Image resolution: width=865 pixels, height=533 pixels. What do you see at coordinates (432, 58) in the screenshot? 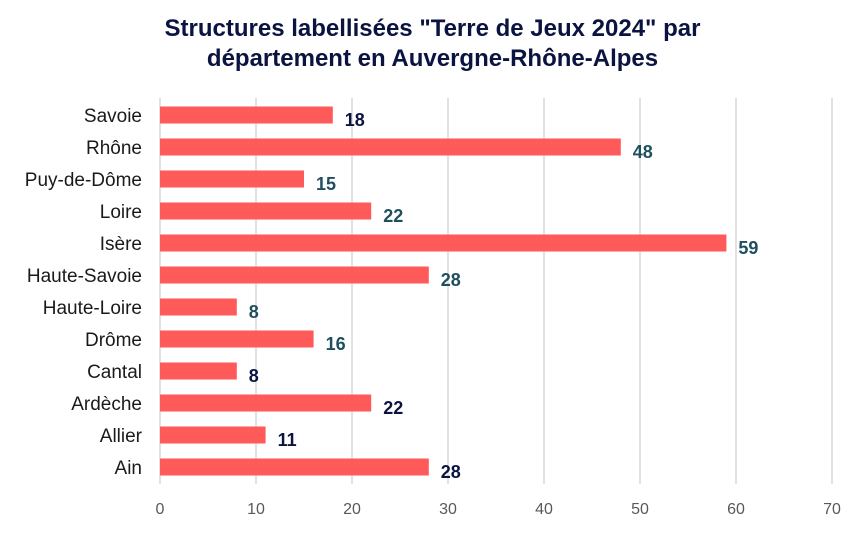
I see `chart-title-line-2: département en Auvergne-Rhône-Alpes` at bounding box center [432, 58].